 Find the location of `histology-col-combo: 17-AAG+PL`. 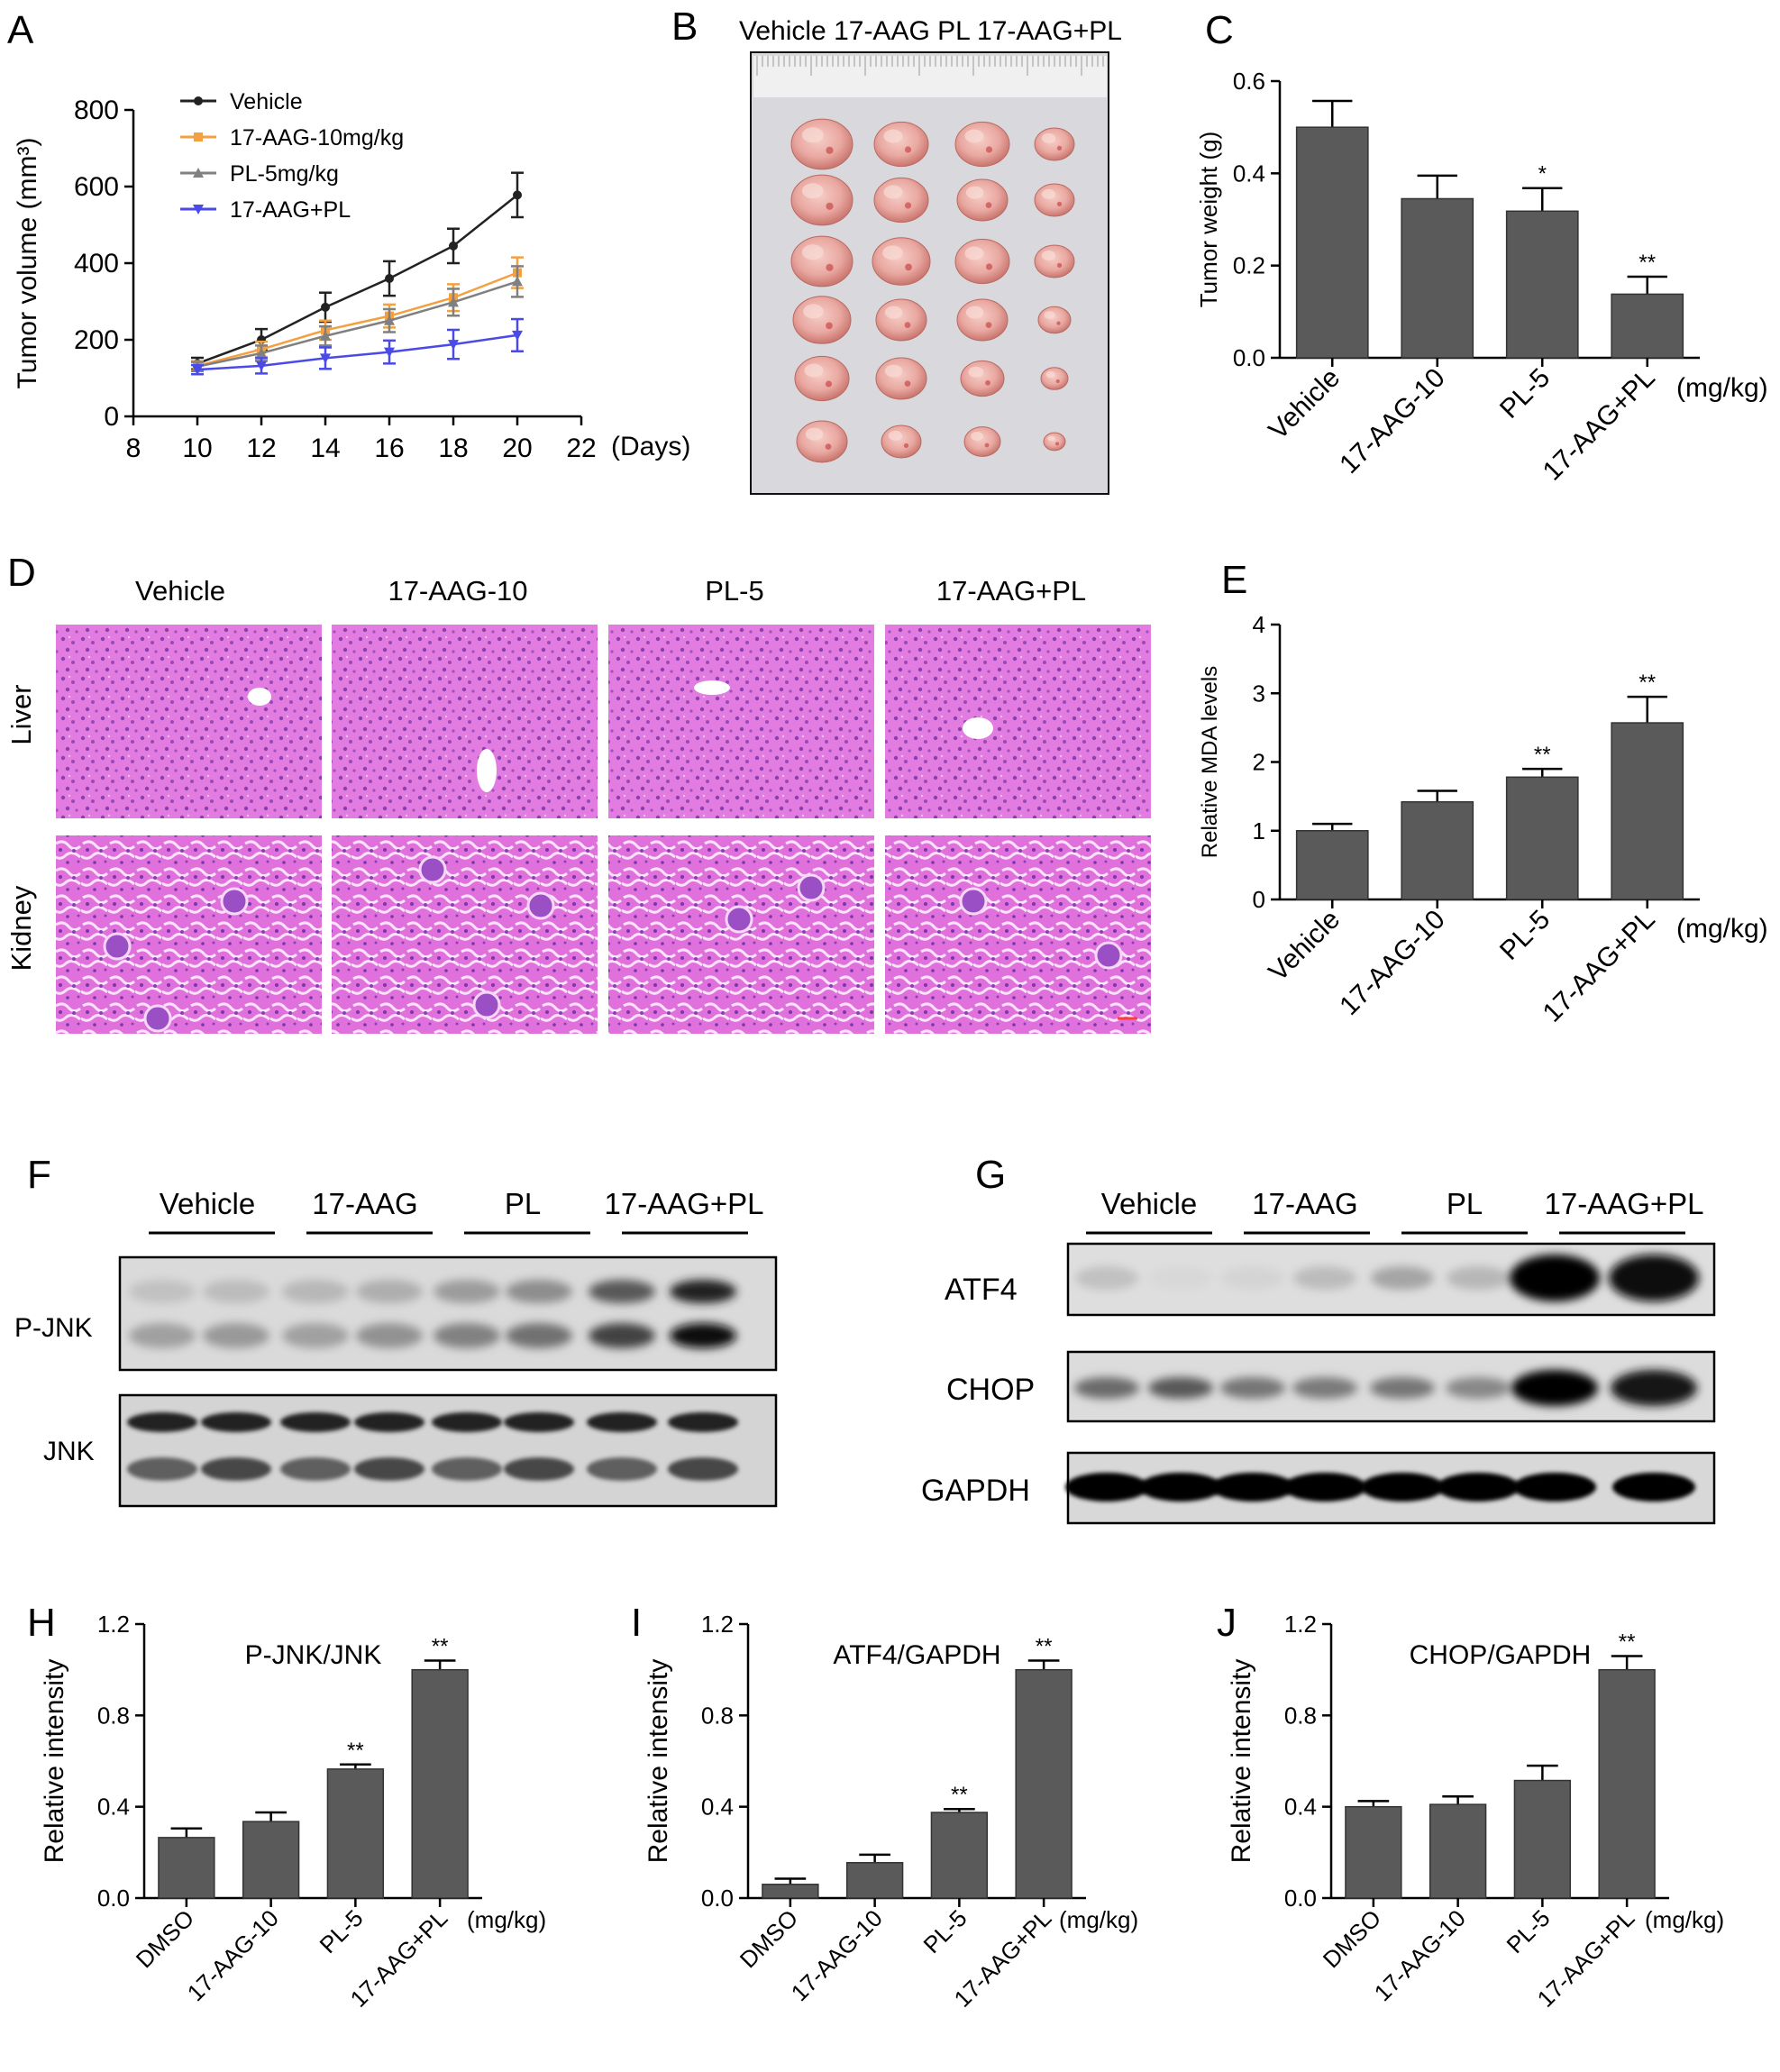

histology-col-combo: 17-AAG+PL is located at coordinates (1011, 591).